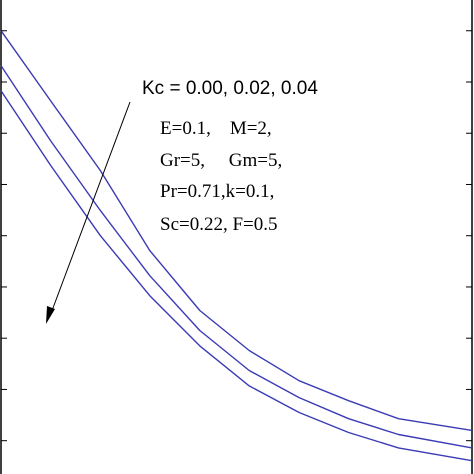  What do you see at coordinates (50, 315) in the screenshot?
I see `arrow-head` at bounding box center [50, 315].